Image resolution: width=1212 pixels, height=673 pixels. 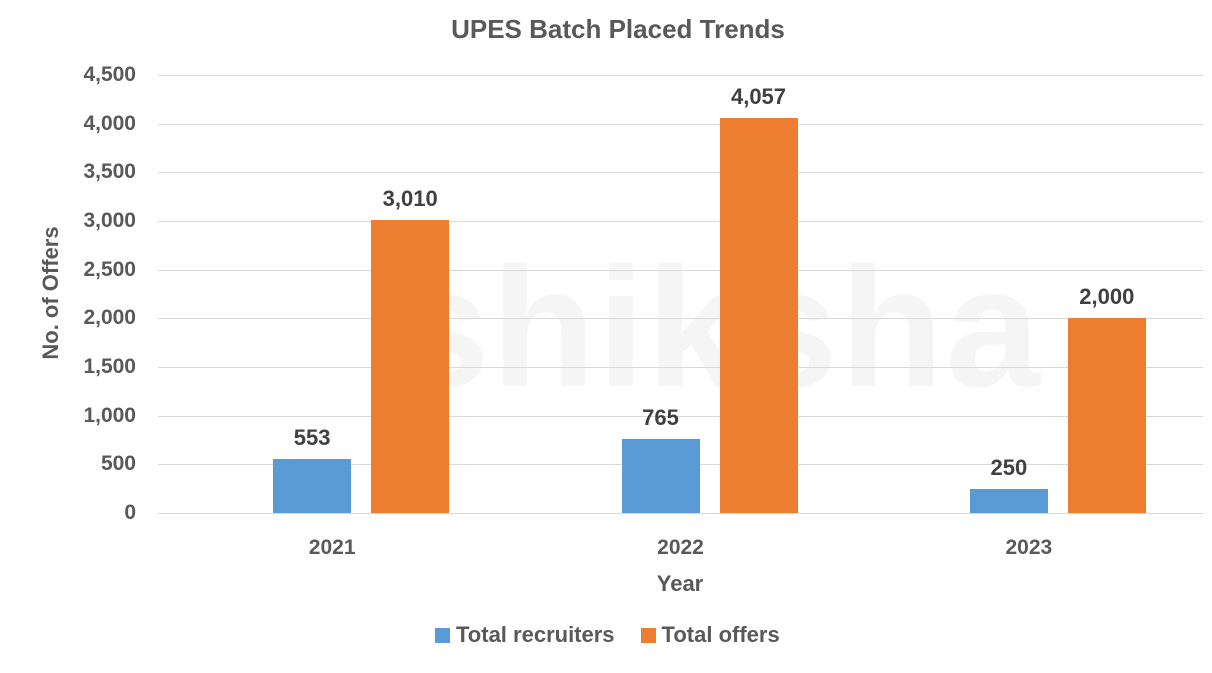 I want to click on legend-item-recruiters: Total recruiters, so click(x=525, y=635).